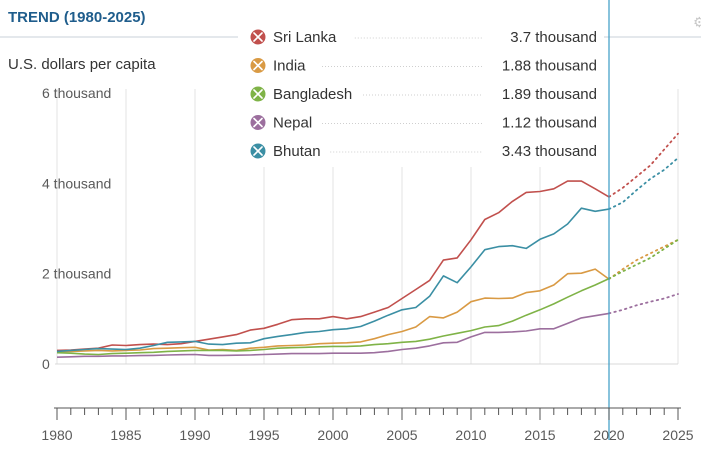 The height and width of the screenshot is (456, 701). Describe the element at coordinates (76, 183) in the screenshot. I see `y-tick-label: 4 thousand` at that location.